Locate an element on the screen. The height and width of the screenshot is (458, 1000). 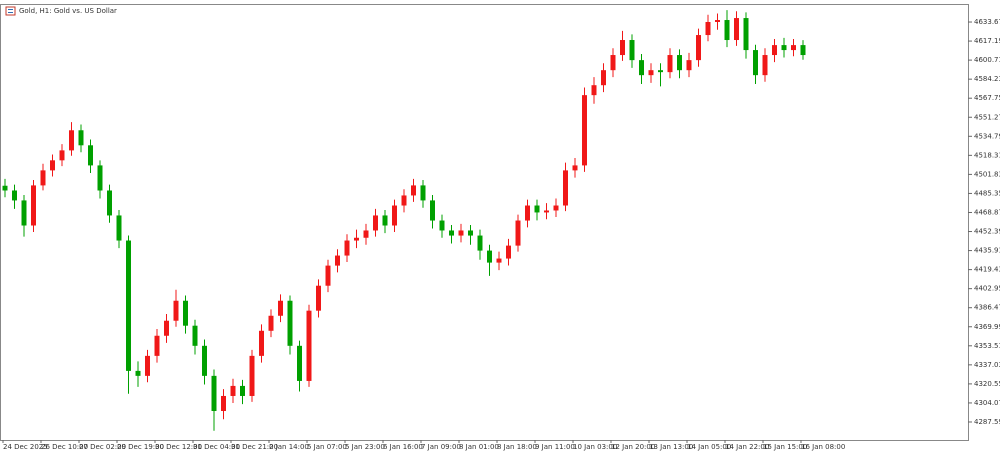
y-tick-label: 4501.83 is located at coordinates (987, 174).